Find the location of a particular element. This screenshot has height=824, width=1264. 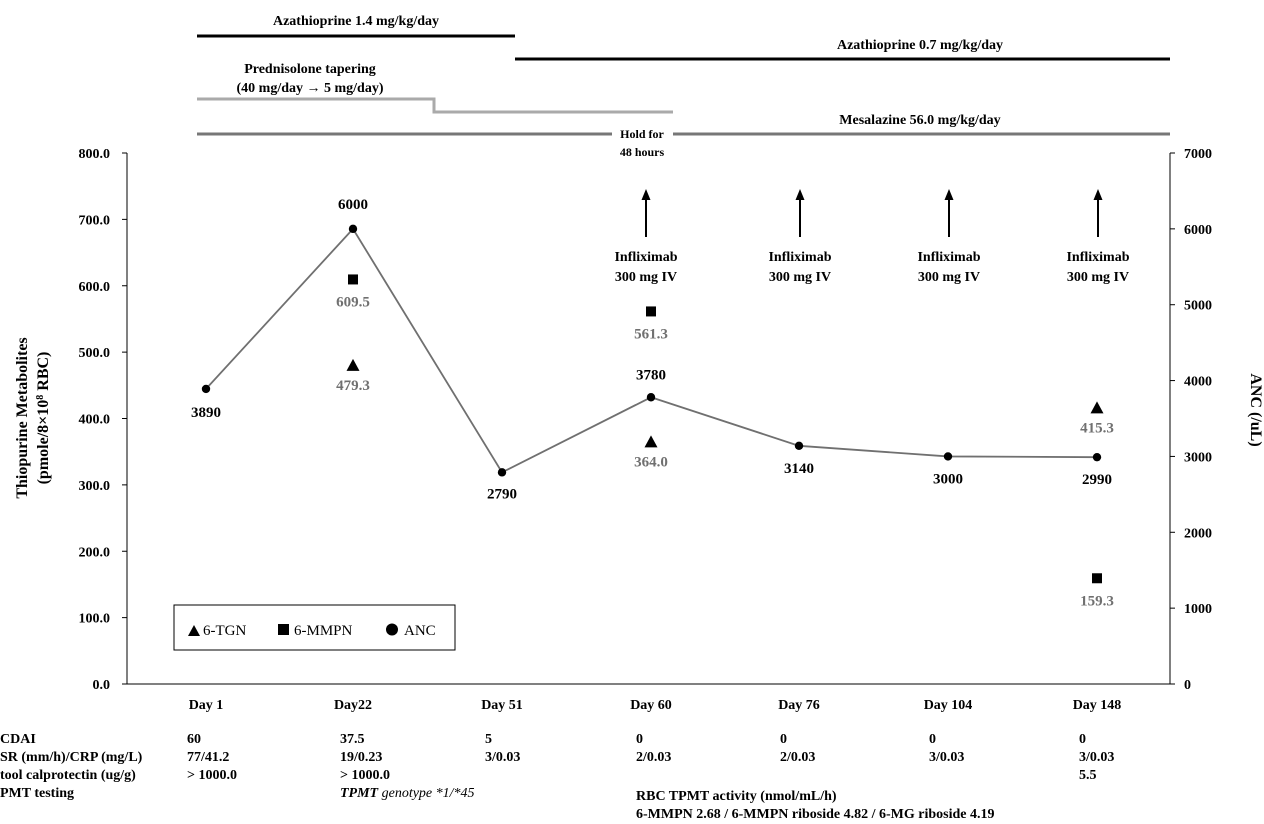

anc-data-label: 3890 is located at coordinates (206, 413).